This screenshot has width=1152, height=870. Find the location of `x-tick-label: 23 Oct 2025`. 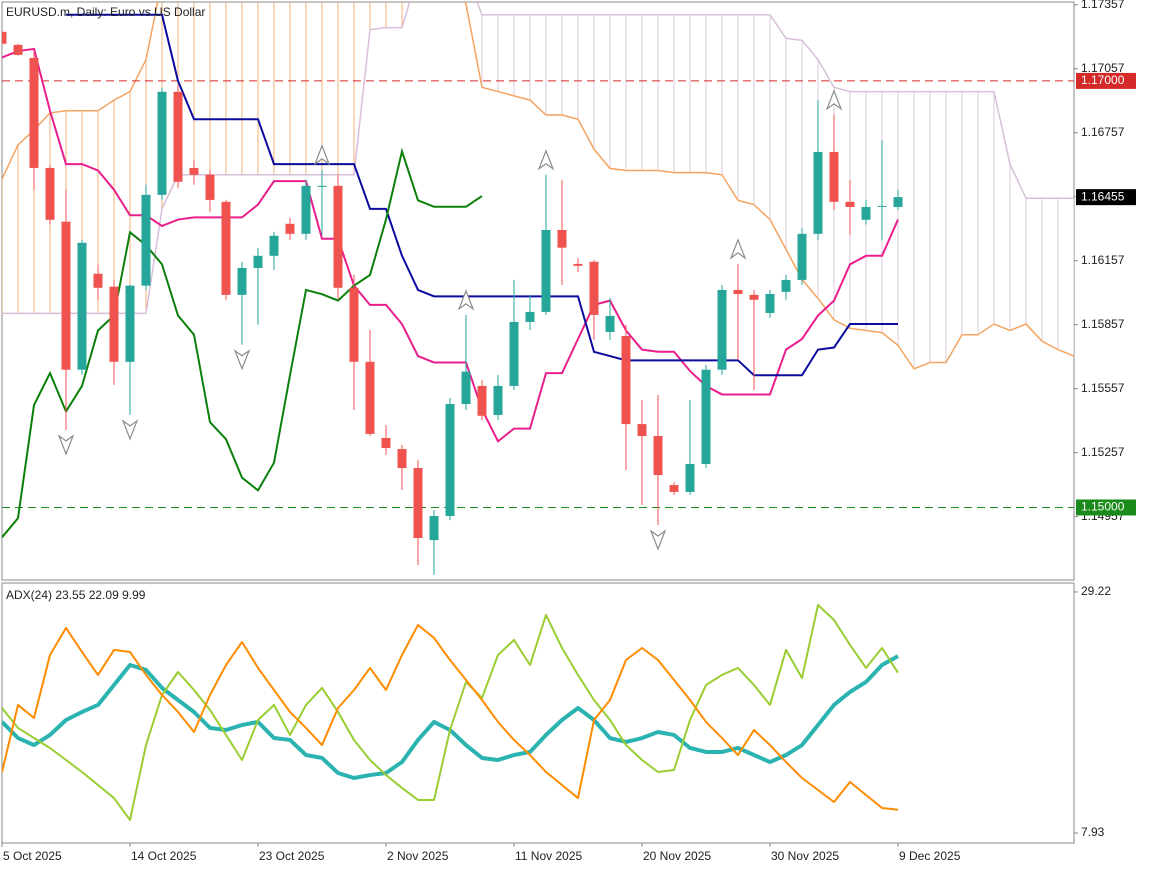

x-tick-label: 23 Oct 2025 is located at coordinates (292, 856).